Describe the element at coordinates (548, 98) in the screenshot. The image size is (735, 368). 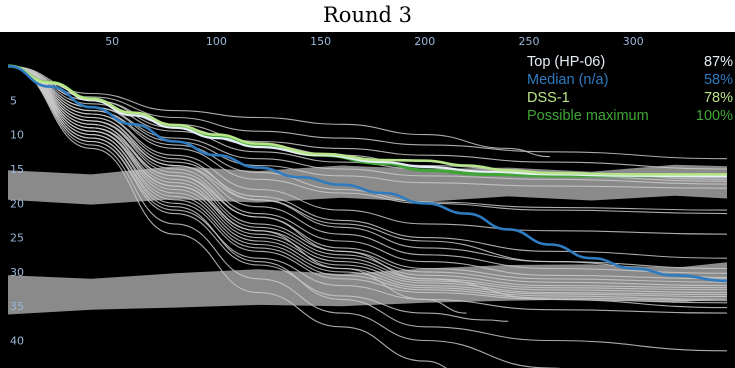
I see `legend-label-3: DSS-1` at that location.